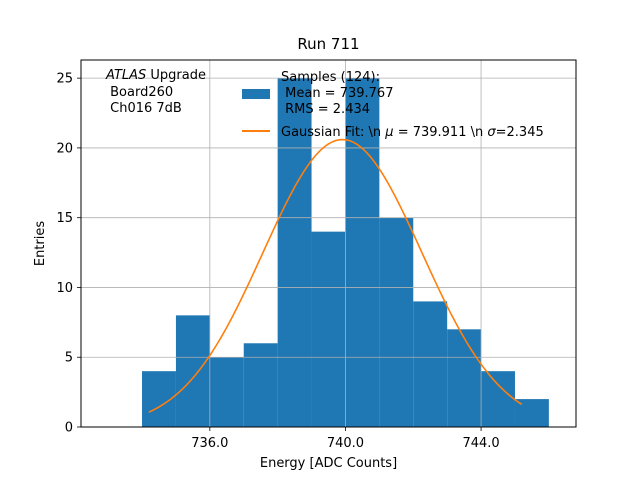  I want to click on x-axis-label: Energy [ADC Counts], so click(328, 463).